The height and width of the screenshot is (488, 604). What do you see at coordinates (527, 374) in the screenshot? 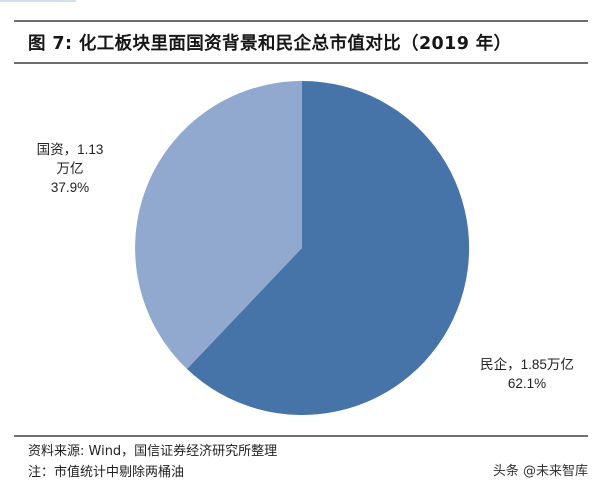
I see `data-label-private: 民企，1.85万亿 62.1%` at bounding box center [527, 374].